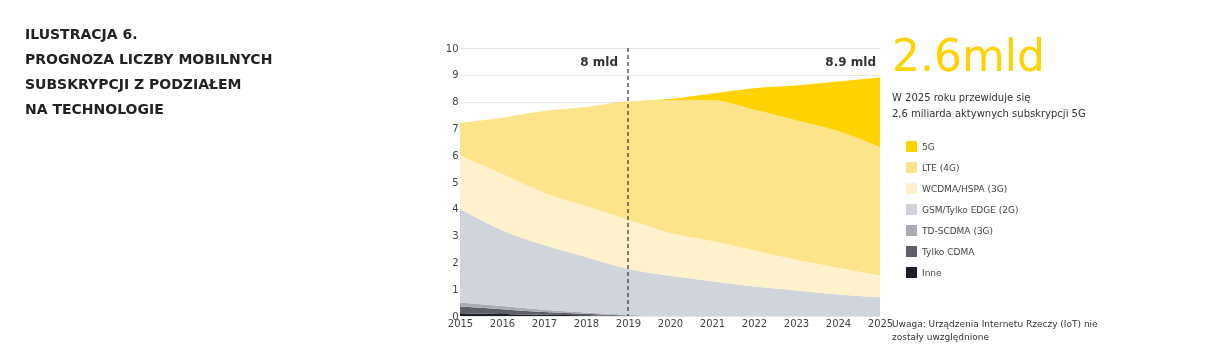 Image resolution: width=1224 pixels, height=349 pixels. I want to click on text: 2.6mld, so click(968, 55).